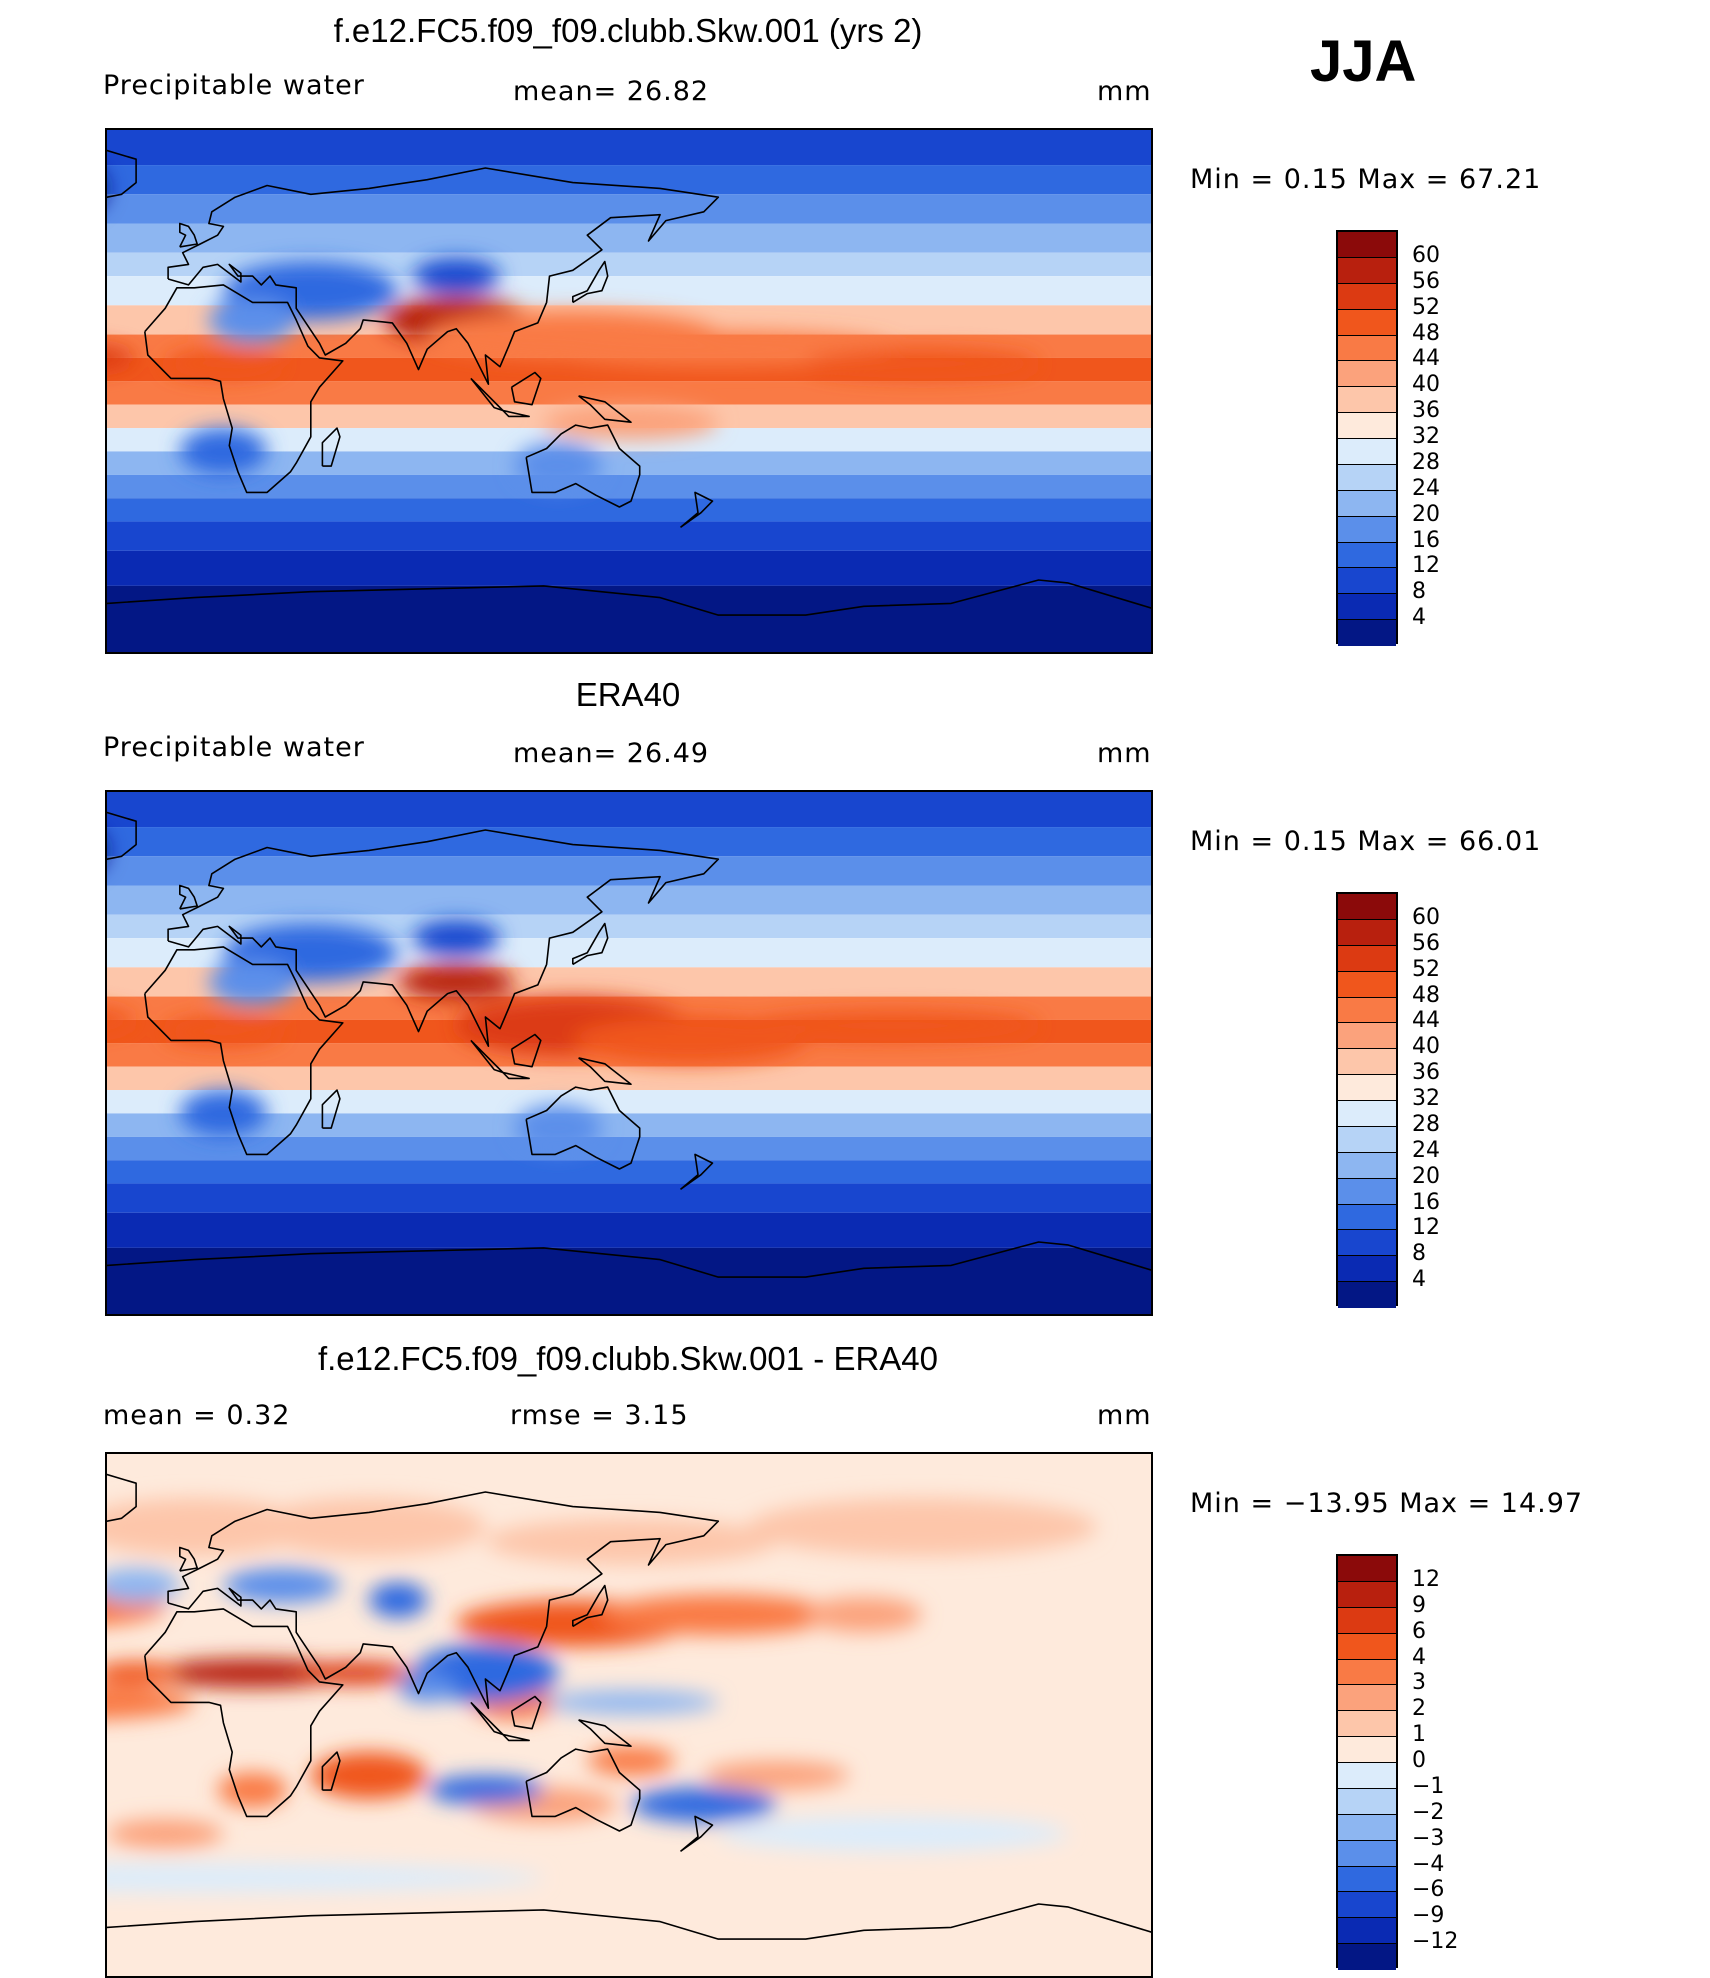 The image size is (1710, 1978). Describe the element at coordinates (628, 1358) in the screenshot. I see `panel-title-diff: f.e12.FC5.f09_f09.clubb.Skw.001 - ERA40` at that location.